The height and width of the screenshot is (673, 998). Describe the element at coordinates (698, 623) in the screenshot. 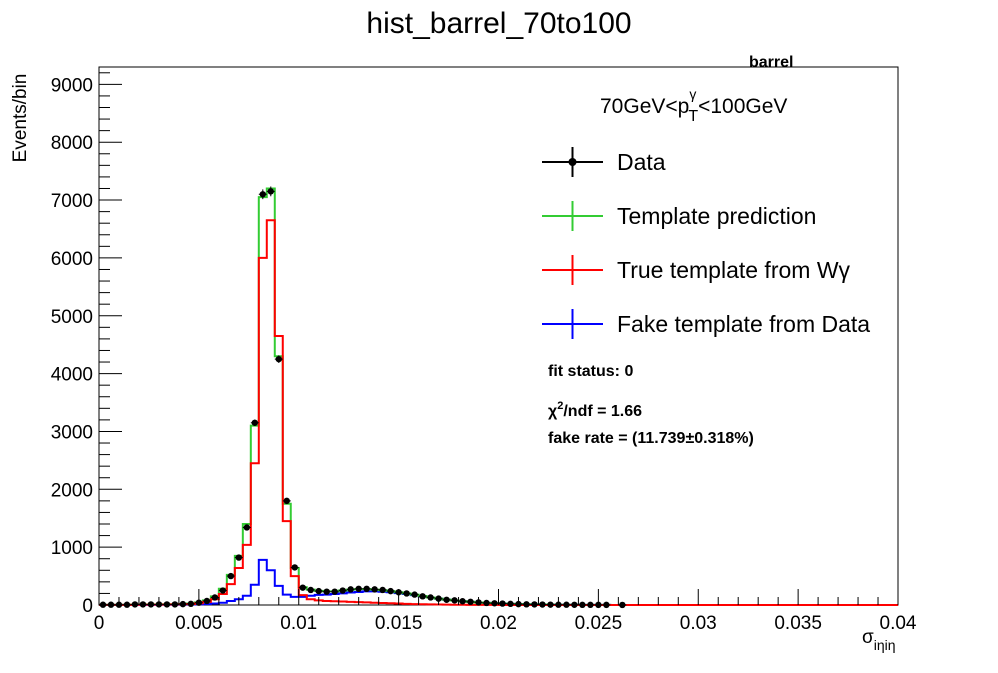

I see `x-tick-label: 0.03` at that location.